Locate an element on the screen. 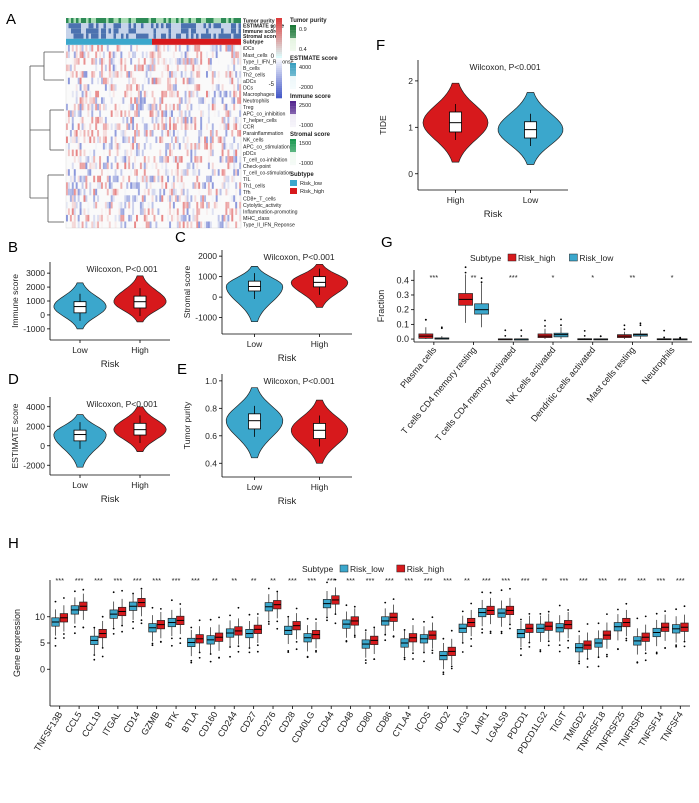  y-tick-label: 1 is located at coordinates (410, 127).